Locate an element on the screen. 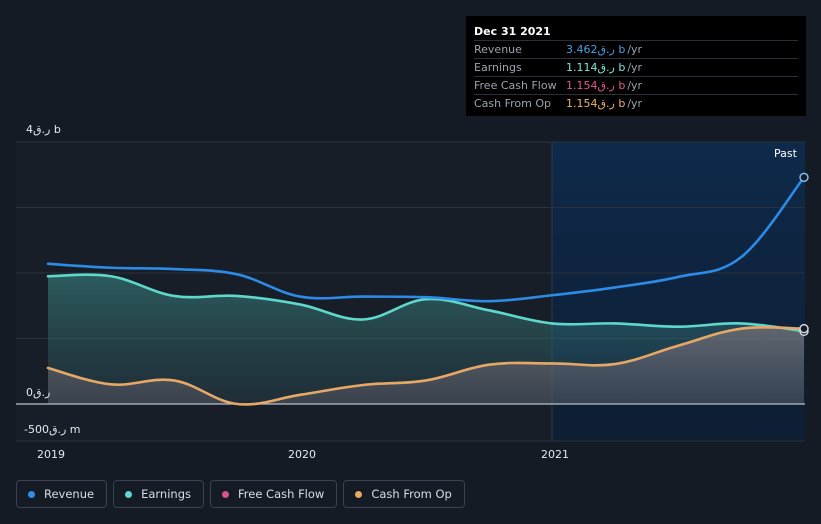  legend-item-free-cash-flow: Free Cash Flow is located at coordinates (274, 494).